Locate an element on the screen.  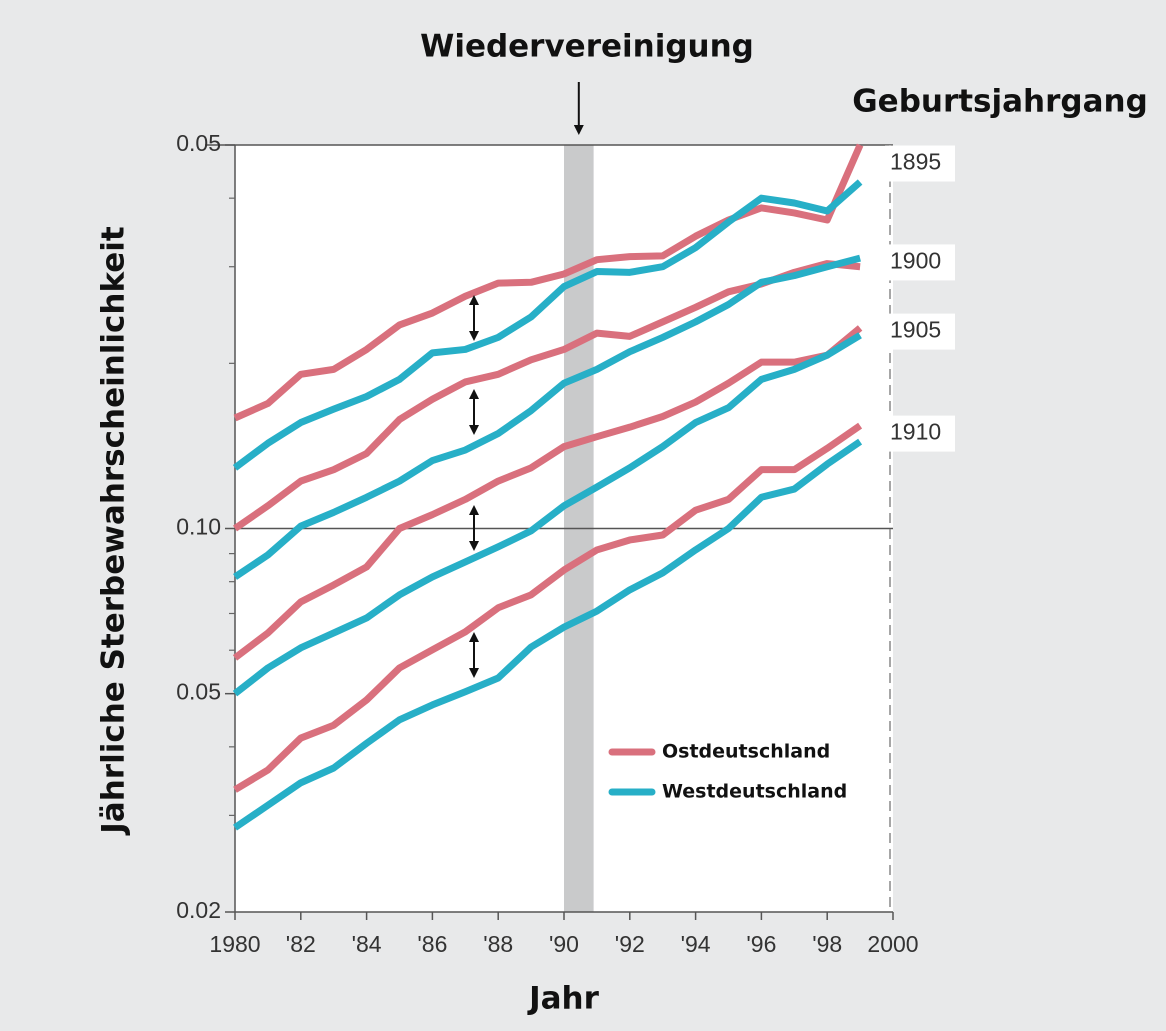
x-axis-label: Jahr is located at coordinates (563, 999).